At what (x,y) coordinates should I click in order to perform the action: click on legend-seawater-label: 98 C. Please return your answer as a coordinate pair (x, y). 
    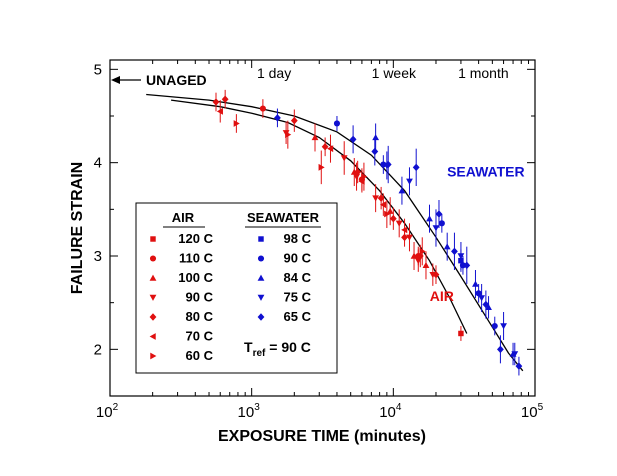
    Looking at the image, I should click on (298, 238).